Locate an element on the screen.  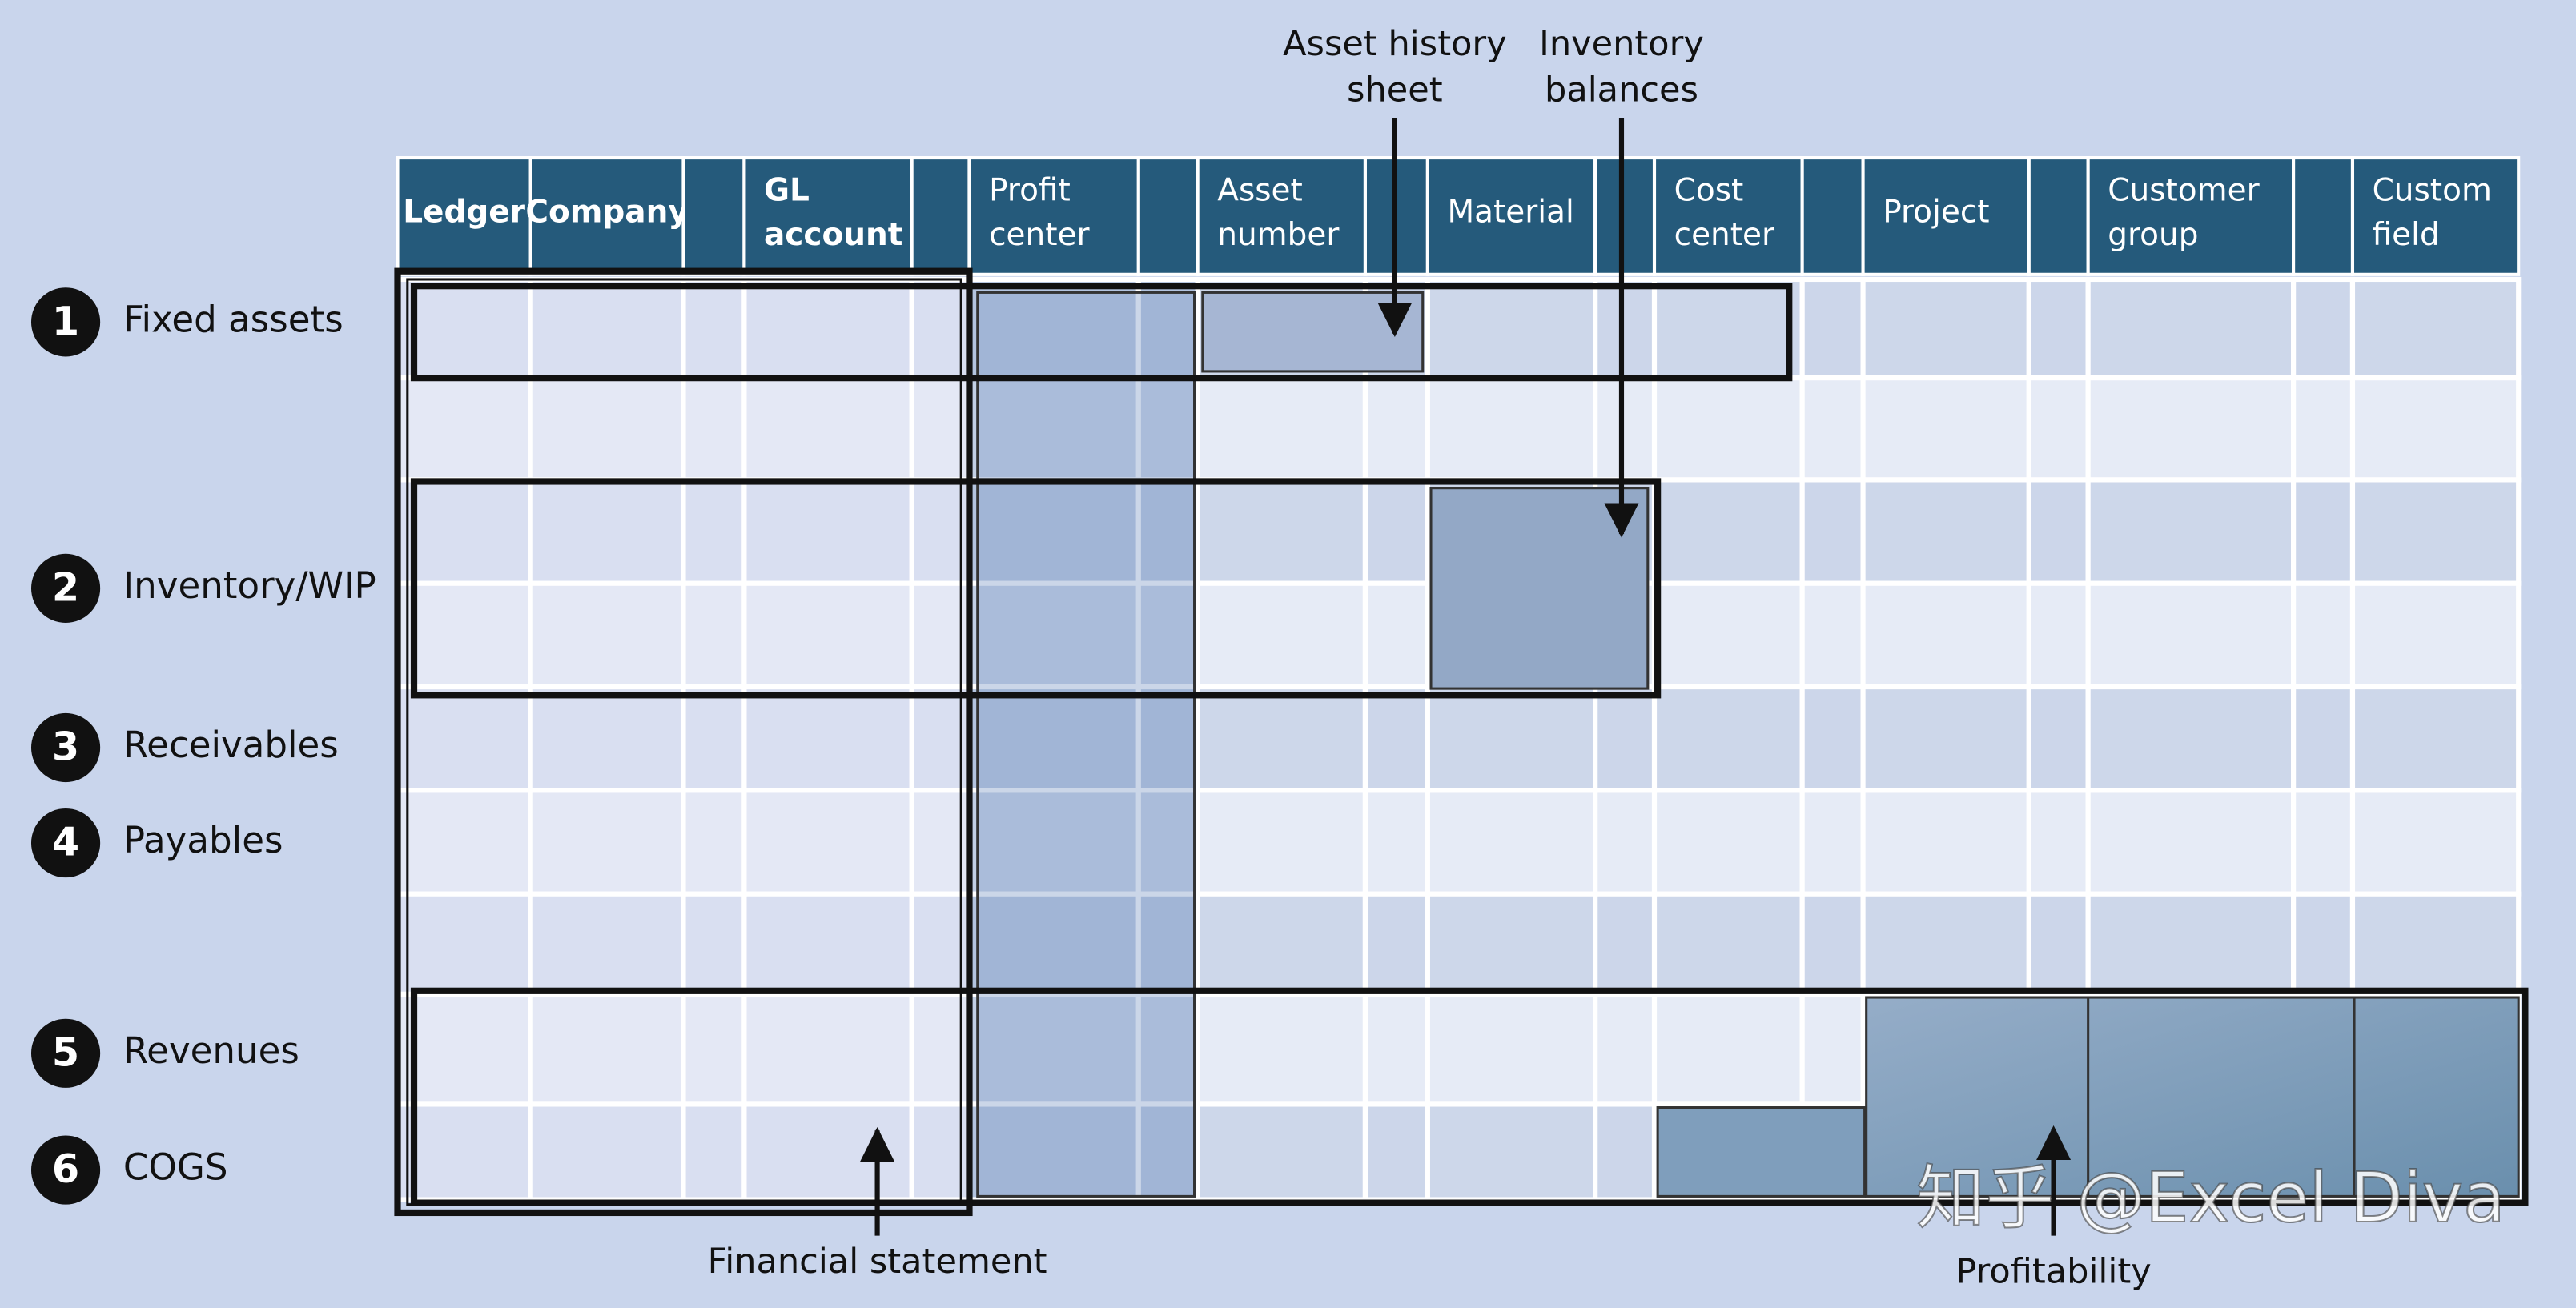
profitability-highlight is located at coordinates (2192, 1097).